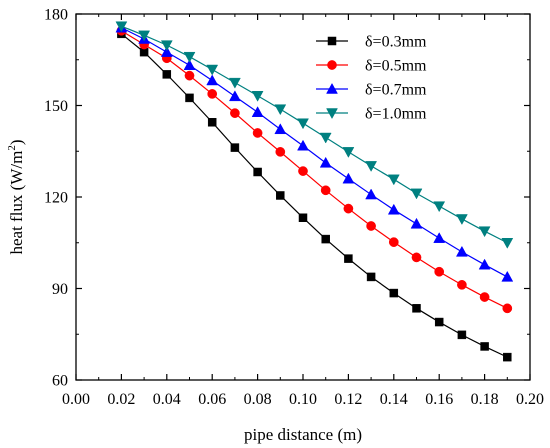 This screenshot has height=448, width=550. What do you see at coordinates (56, 106) in the screenshot?
I see `y-tick-label: 150` at bounding box center [56, 106].